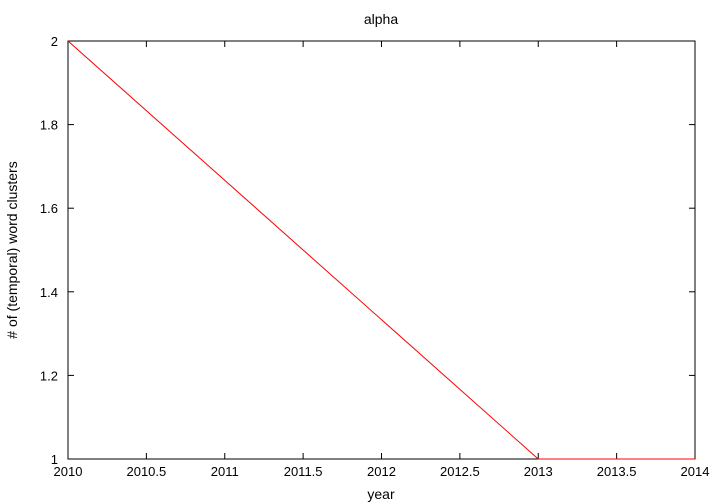  What do you see at coordinates (54, 41) in the screenshot?
I see `y-tick-label: 2` at bounding box center [54, 41].